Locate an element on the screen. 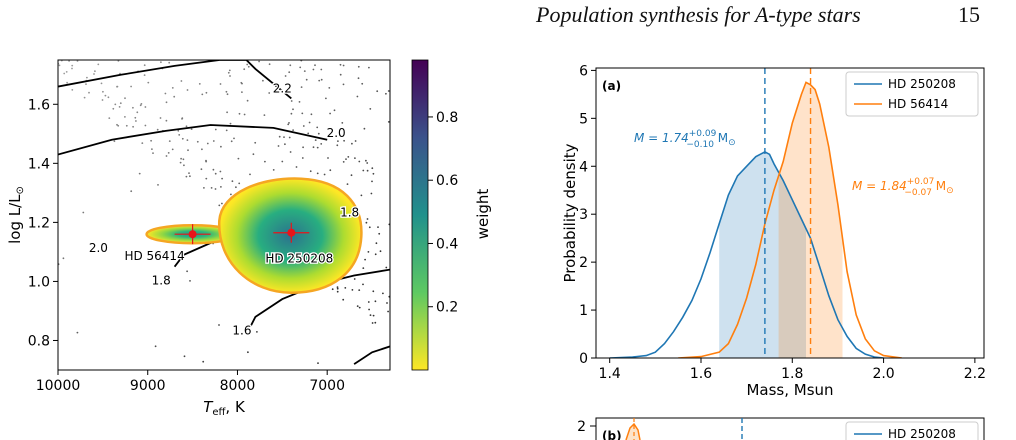 Image resolution: width=1016 pixels, height=440 pixels. x-tick-label: 1.4 is located at coordinates (610, 374).